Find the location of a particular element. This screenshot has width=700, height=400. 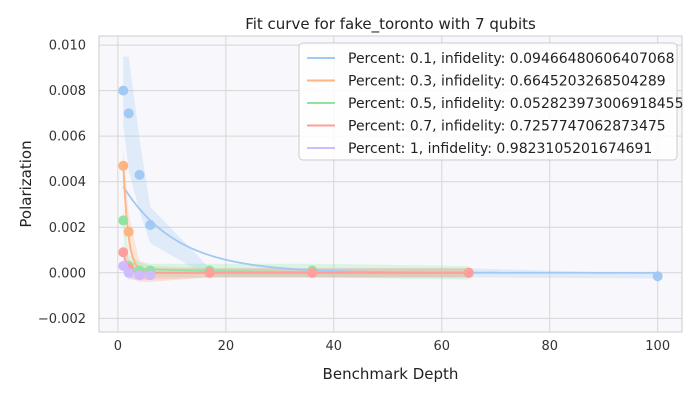

y-tick-label: 0.006 is located at coordinates (67, 137).